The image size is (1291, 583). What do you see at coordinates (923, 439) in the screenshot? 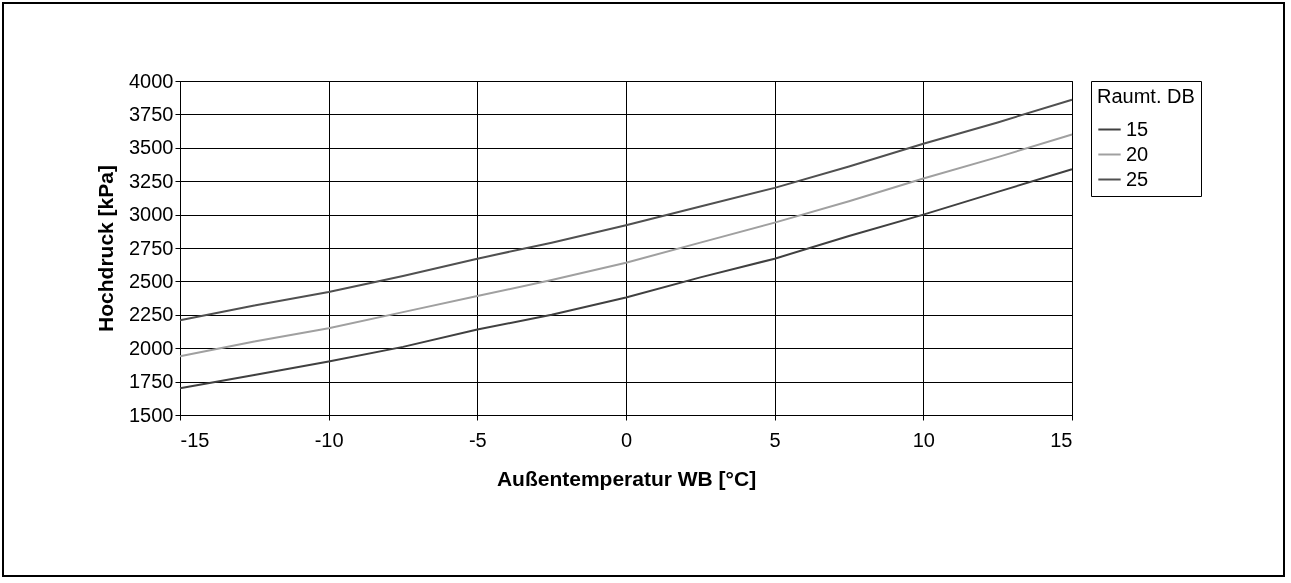
I see `x-tick-label: 10` at bounding box center [923, 439].